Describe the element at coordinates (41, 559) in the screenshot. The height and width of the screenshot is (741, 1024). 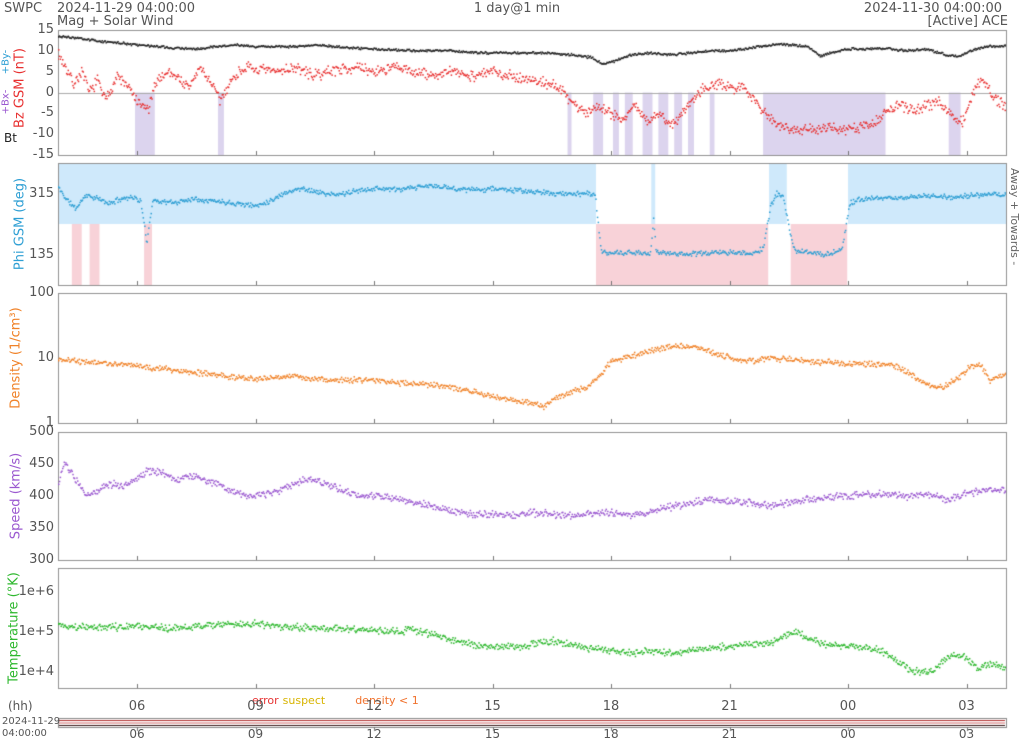
I see `ytick-spd-300: 300` at that location.